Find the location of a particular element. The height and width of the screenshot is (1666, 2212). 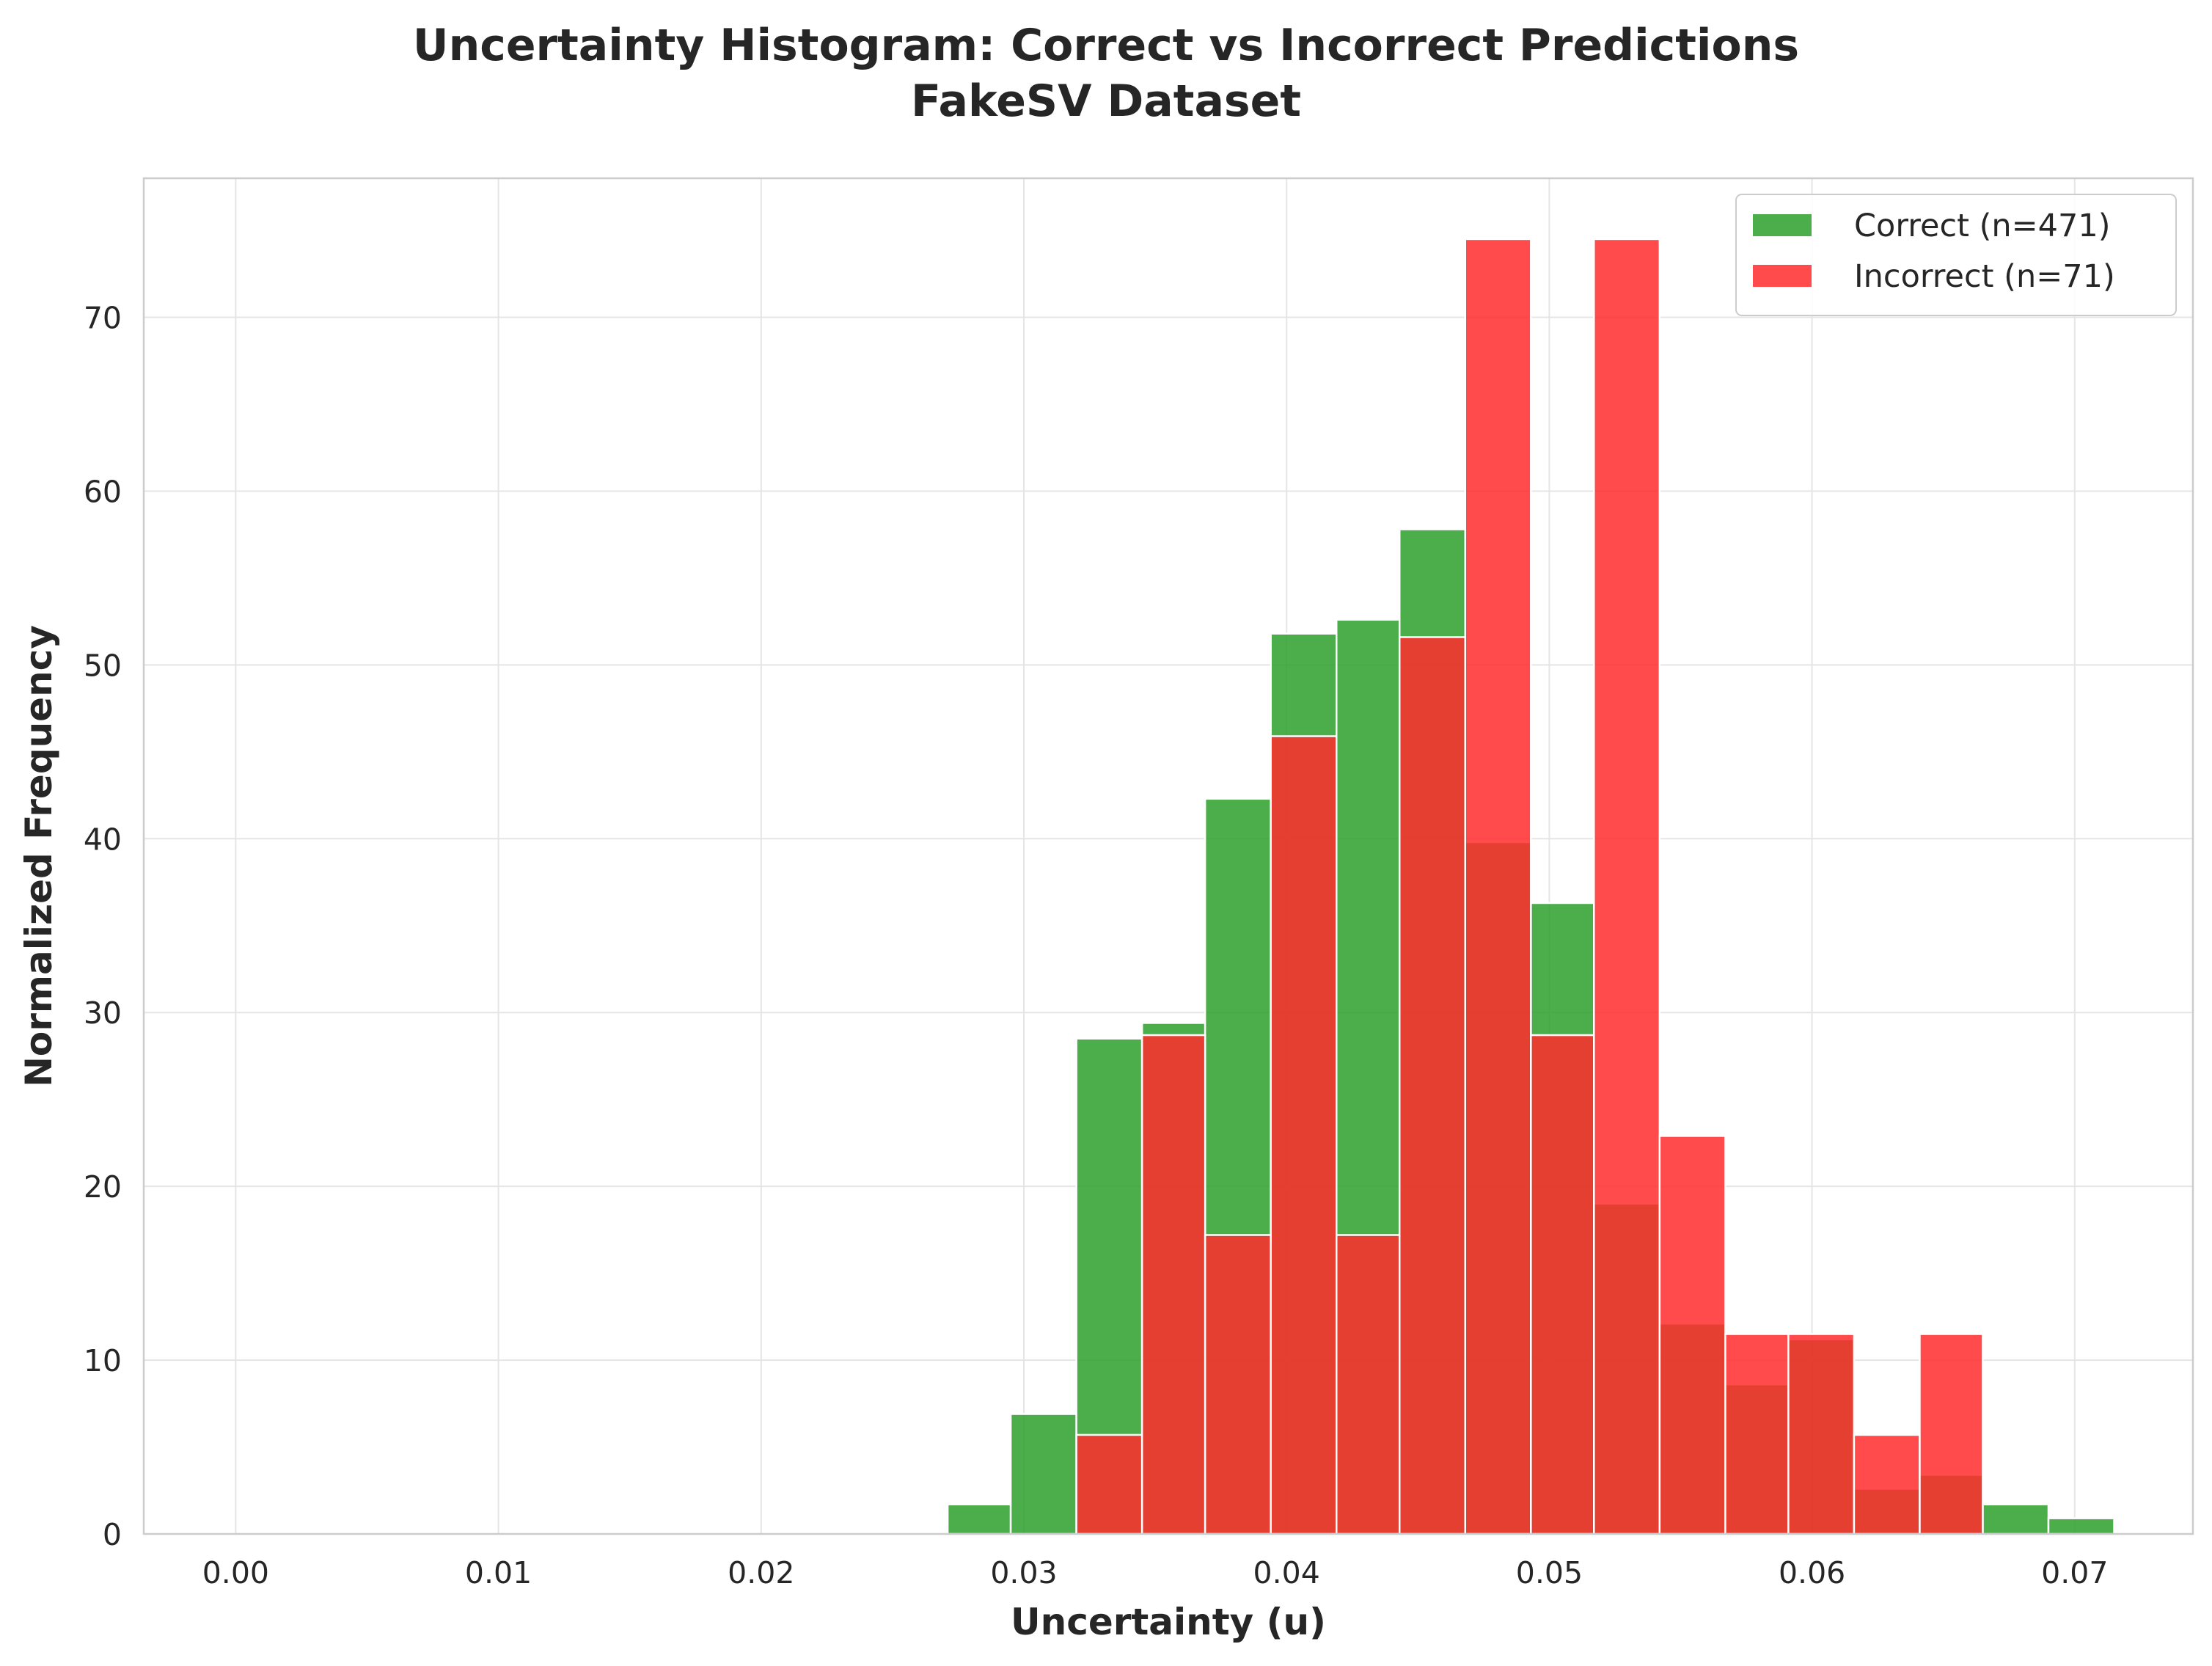

x-tick-label: 0.03 is located at coordinates (1024, 1573).